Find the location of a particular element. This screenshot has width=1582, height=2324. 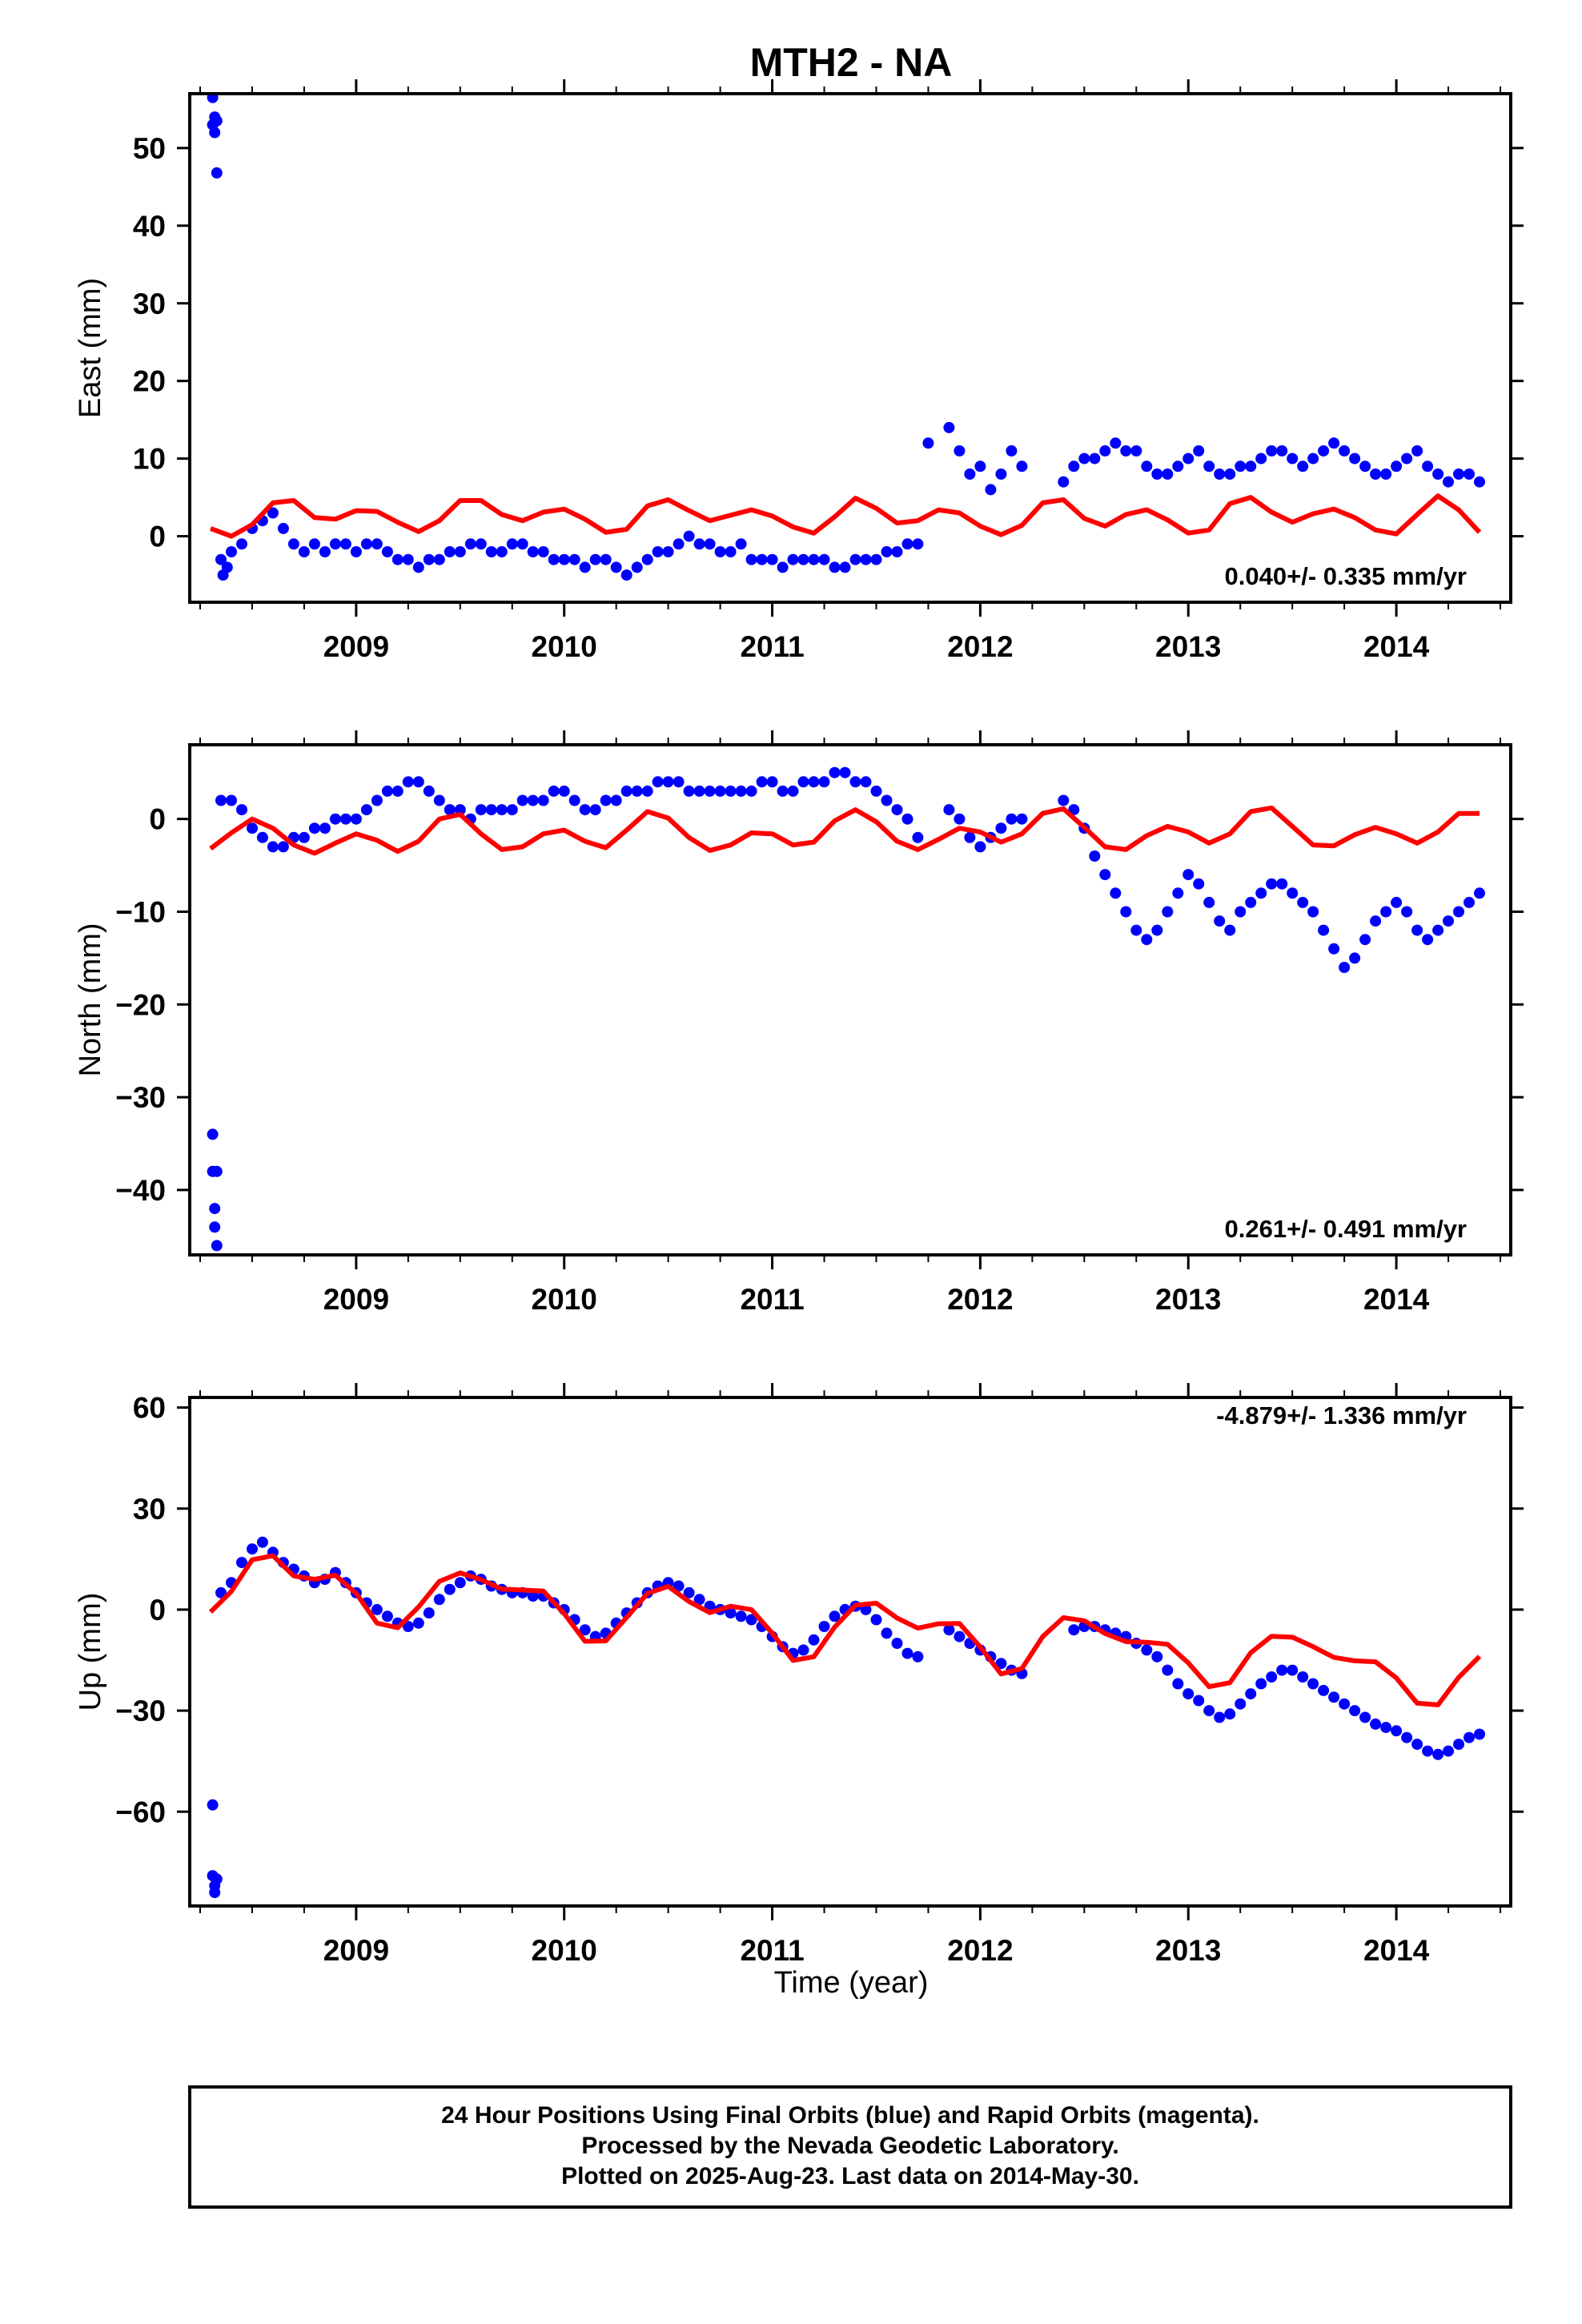

seasonal-fit-line is located at coordinates (845, 830).